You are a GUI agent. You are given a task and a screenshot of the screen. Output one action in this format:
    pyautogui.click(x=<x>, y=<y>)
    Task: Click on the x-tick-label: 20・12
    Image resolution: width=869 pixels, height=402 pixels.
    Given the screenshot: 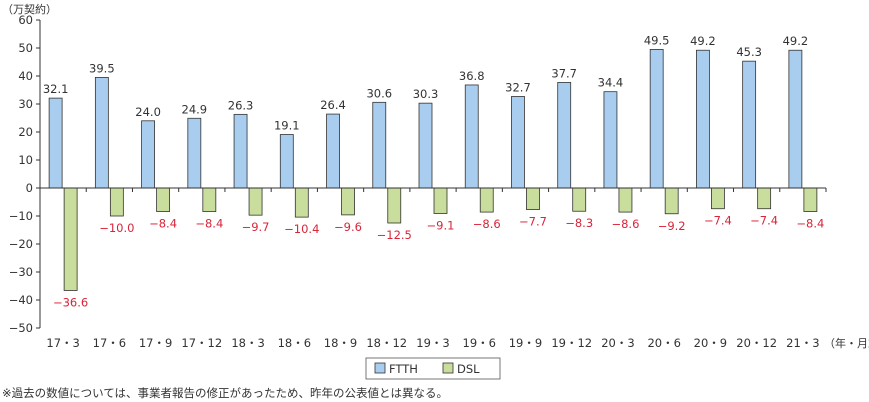 What is the action you would take?
    pyautogui.click(x=756, y=343)
    